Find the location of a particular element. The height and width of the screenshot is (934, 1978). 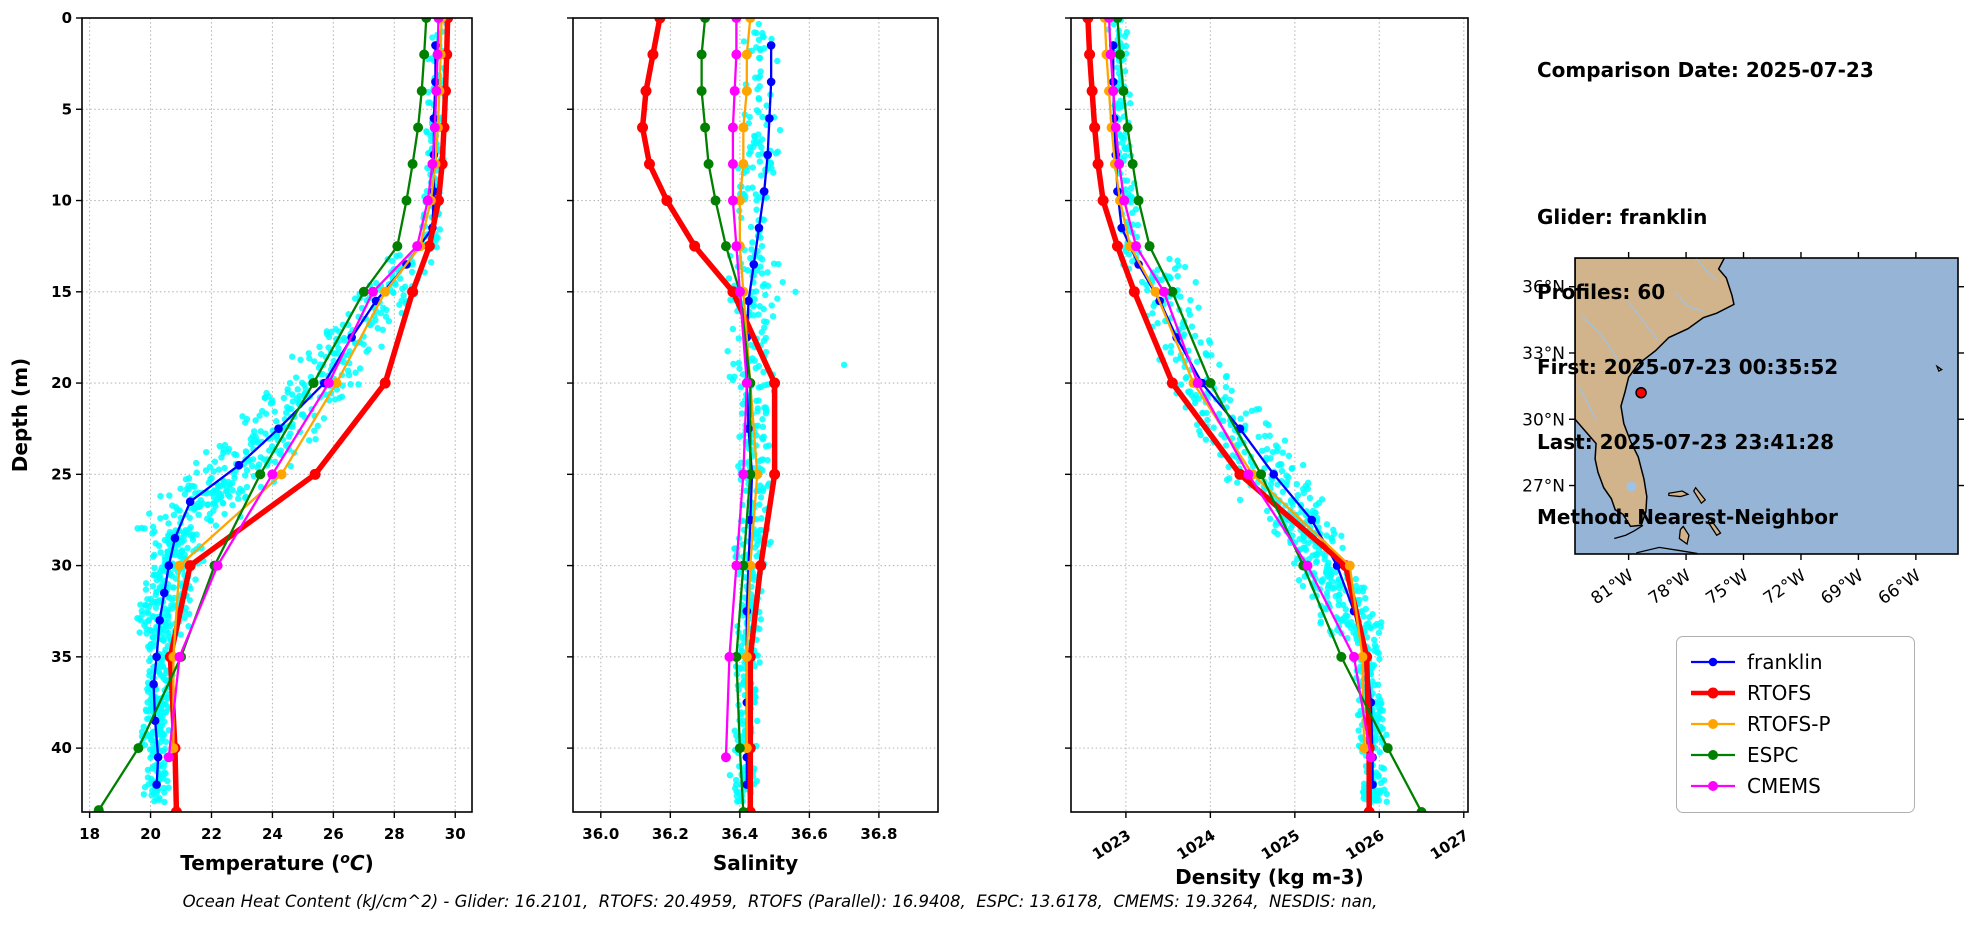

x-tick-label: 36.8 is located at coordinates (878, 834).